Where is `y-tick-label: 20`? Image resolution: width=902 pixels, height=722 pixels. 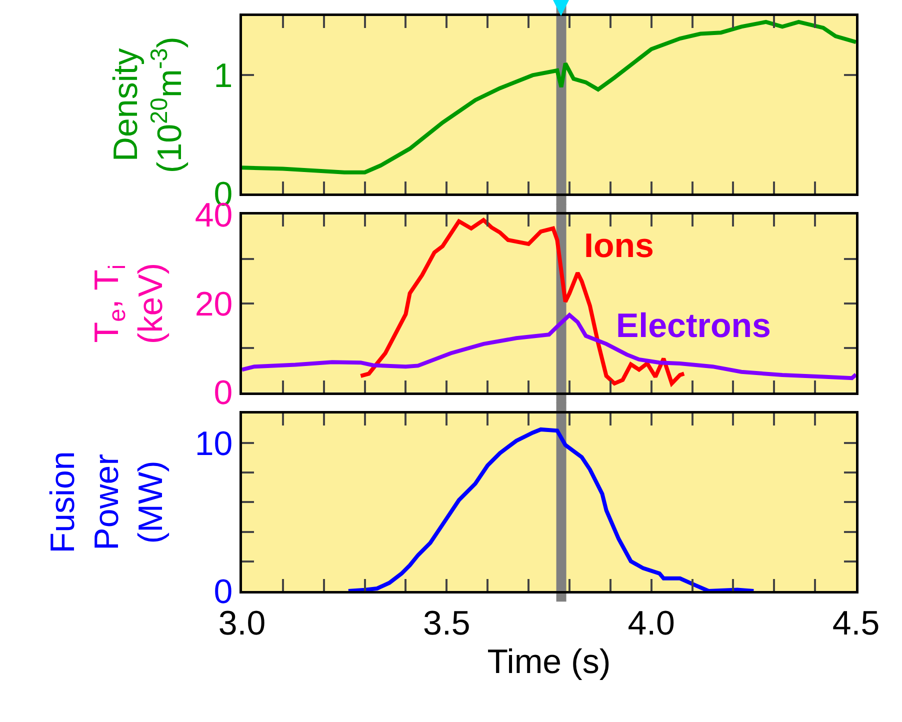 y-tick-label: 20 is located at coordinates (213, 304).